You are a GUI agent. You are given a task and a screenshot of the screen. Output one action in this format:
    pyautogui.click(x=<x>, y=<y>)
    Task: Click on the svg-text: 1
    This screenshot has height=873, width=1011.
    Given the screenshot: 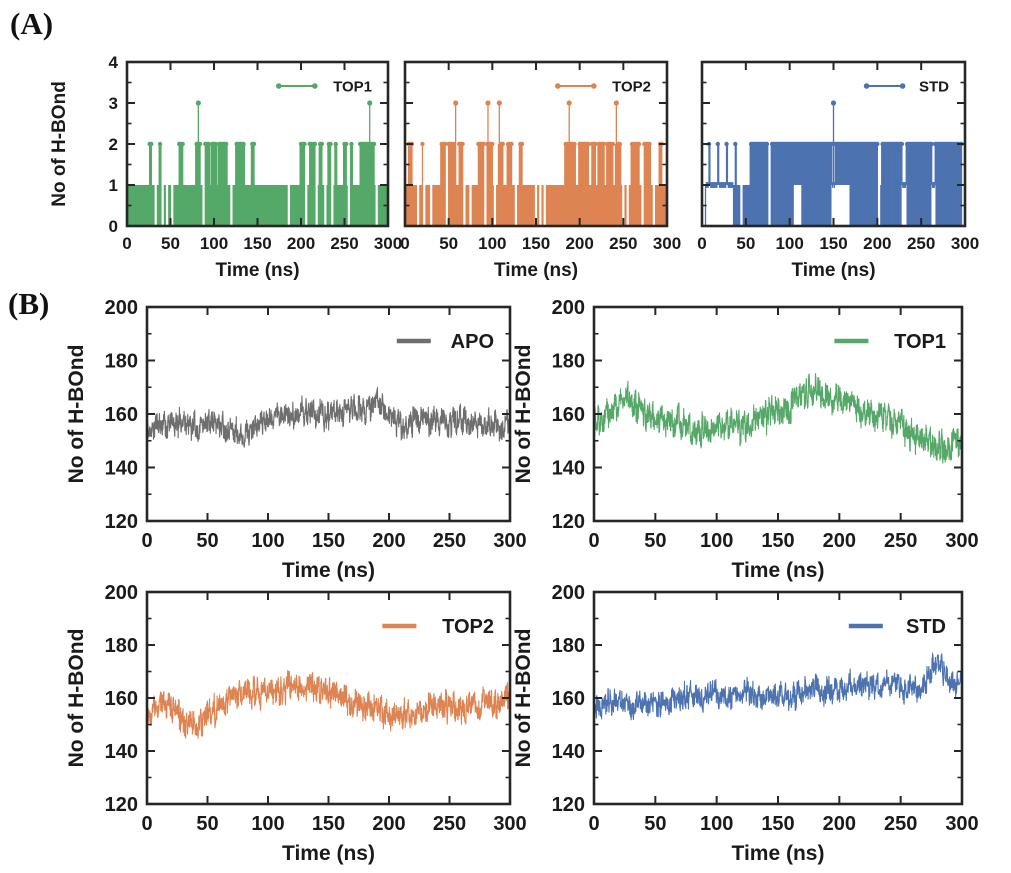 What is the action you would take?
    pyautogui.click(x=113, y=185)
    